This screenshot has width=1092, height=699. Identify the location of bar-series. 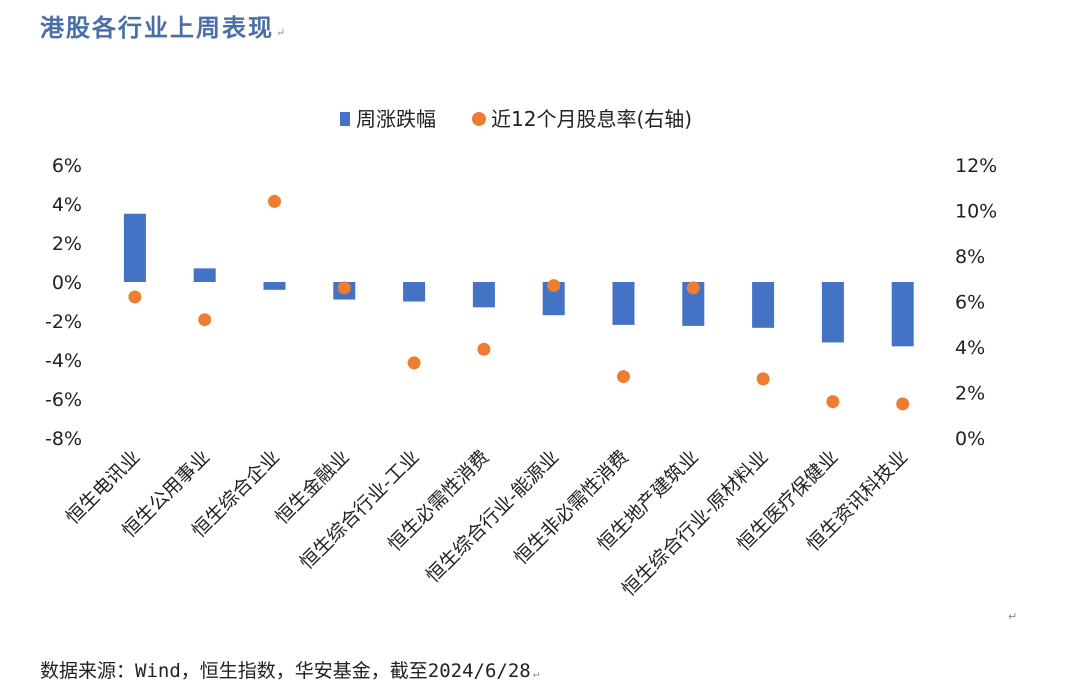
(518, 280).